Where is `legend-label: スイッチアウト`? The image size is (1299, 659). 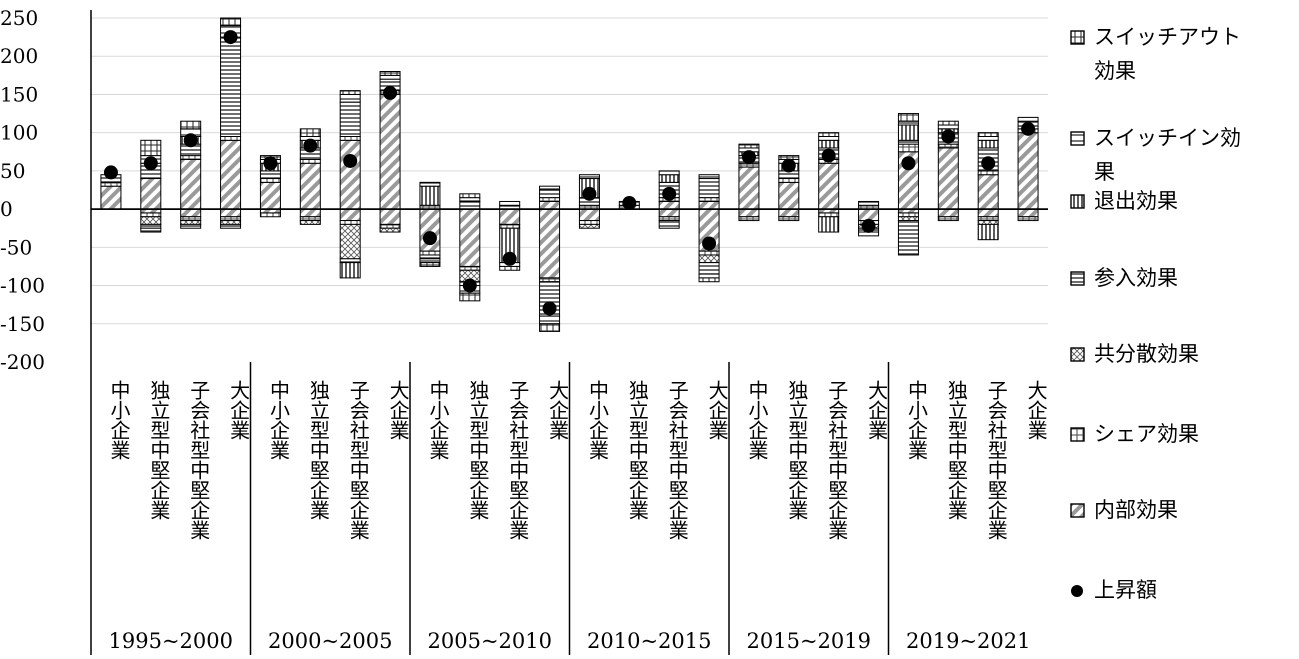 legend-label: スイッチアウト is located at coordinates (1167, 37).